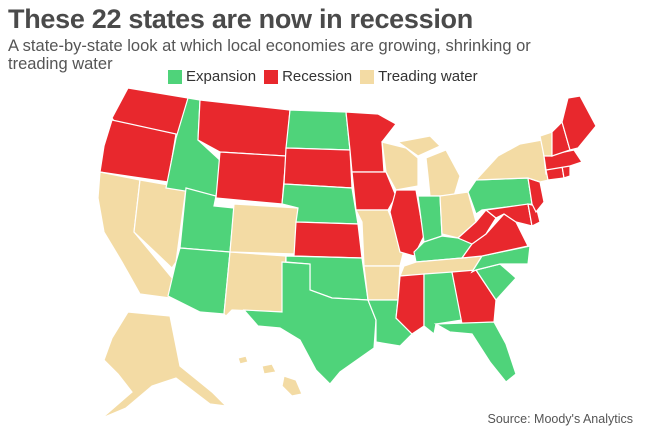  What do you see at coordinates (240, 19) in the screenshot?
I see `map-title: These 22 states are now in recession` at bounding box center [240, 19].